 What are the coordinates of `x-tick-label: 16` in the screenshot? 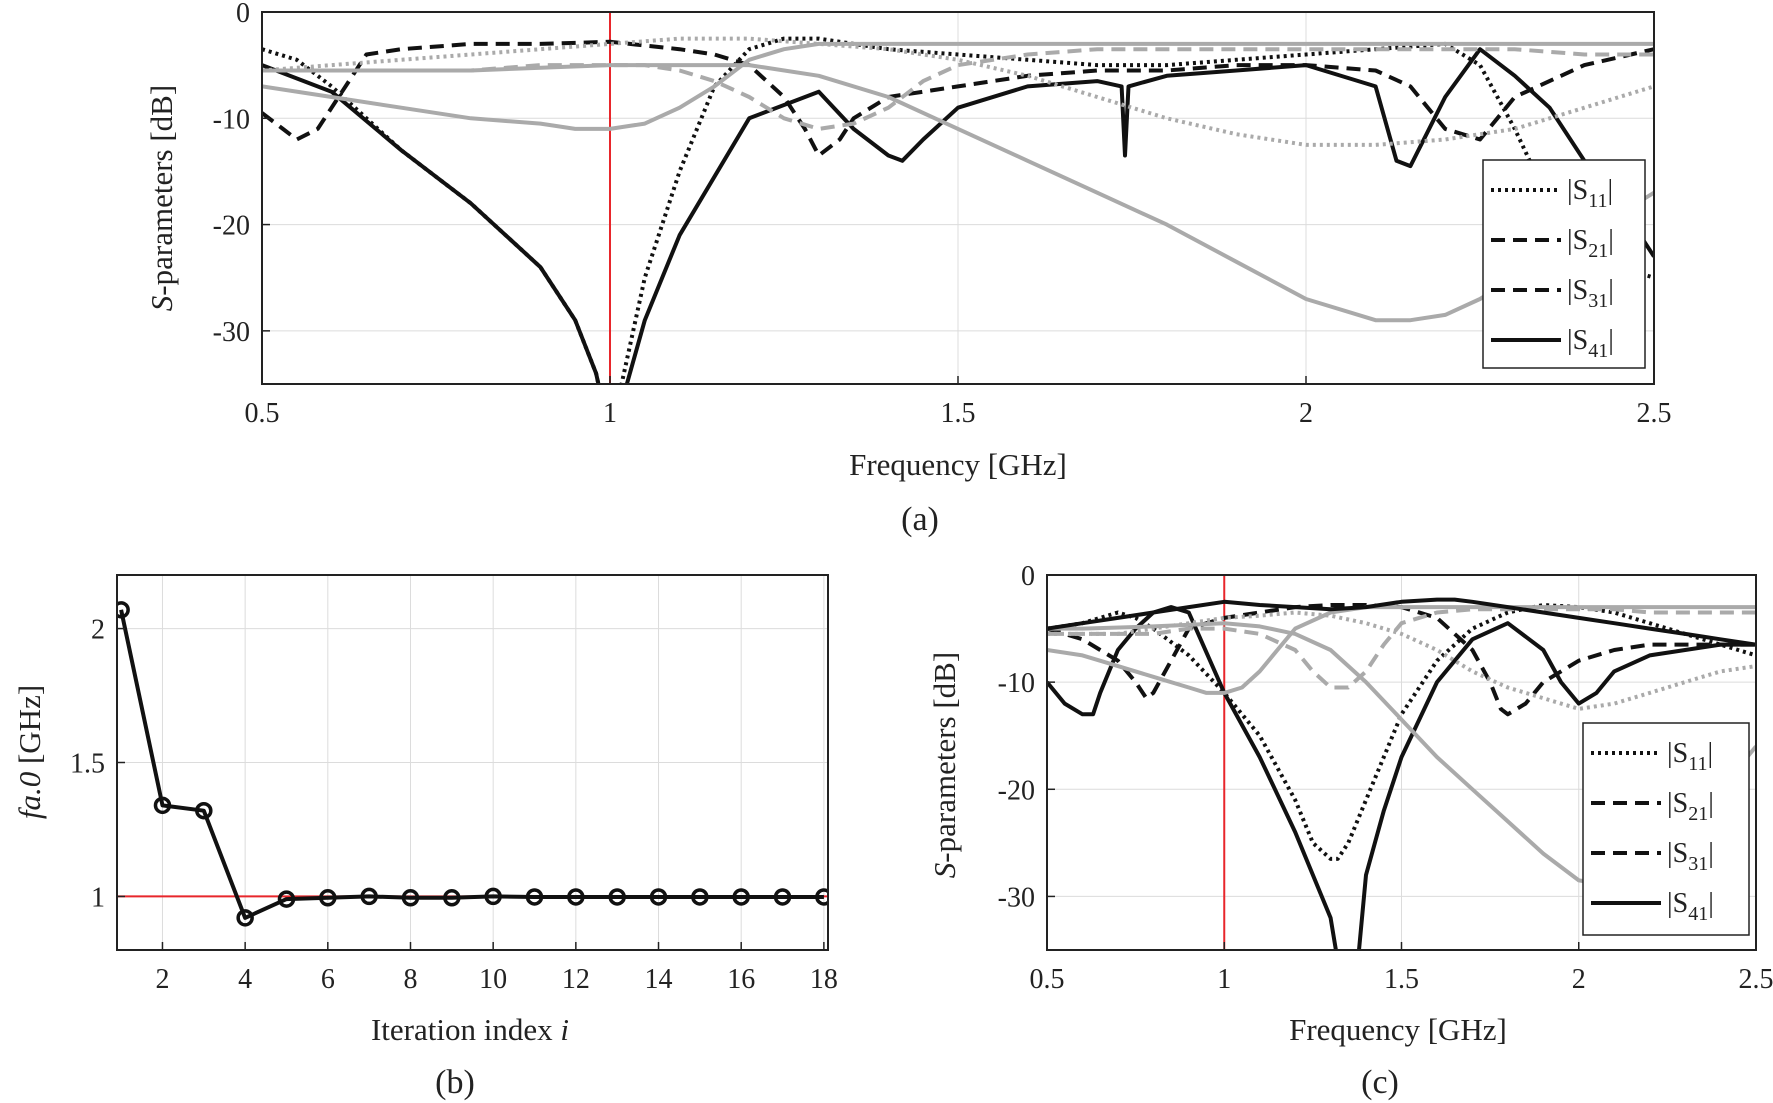 It's located at (741, 979).